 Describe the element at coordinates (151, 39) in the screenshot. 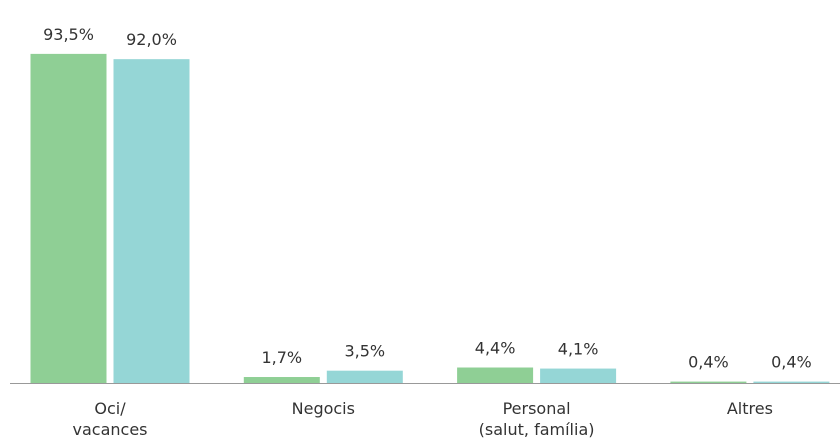

I see `value-label: 92,0%` at that location.